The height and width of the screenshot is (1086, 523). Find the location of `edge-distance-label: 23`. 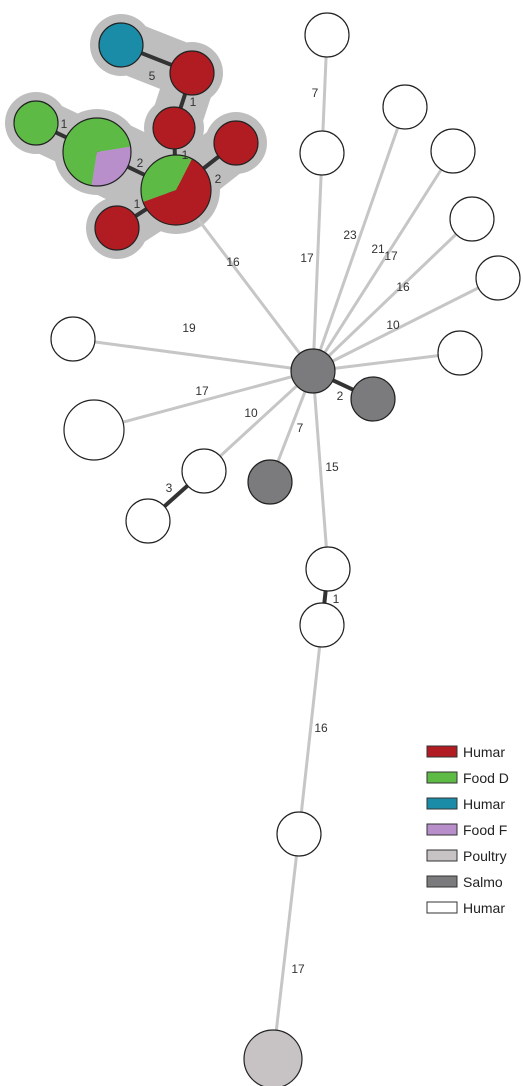

edge-distance-label: 23 is located at coordinates (350, 235).